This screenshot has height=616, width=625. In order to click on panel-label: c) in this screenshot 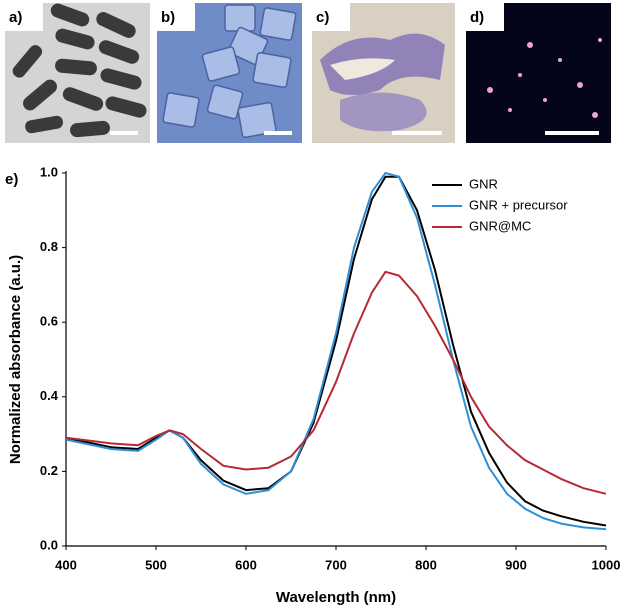, I will do `click(322, 17)`.